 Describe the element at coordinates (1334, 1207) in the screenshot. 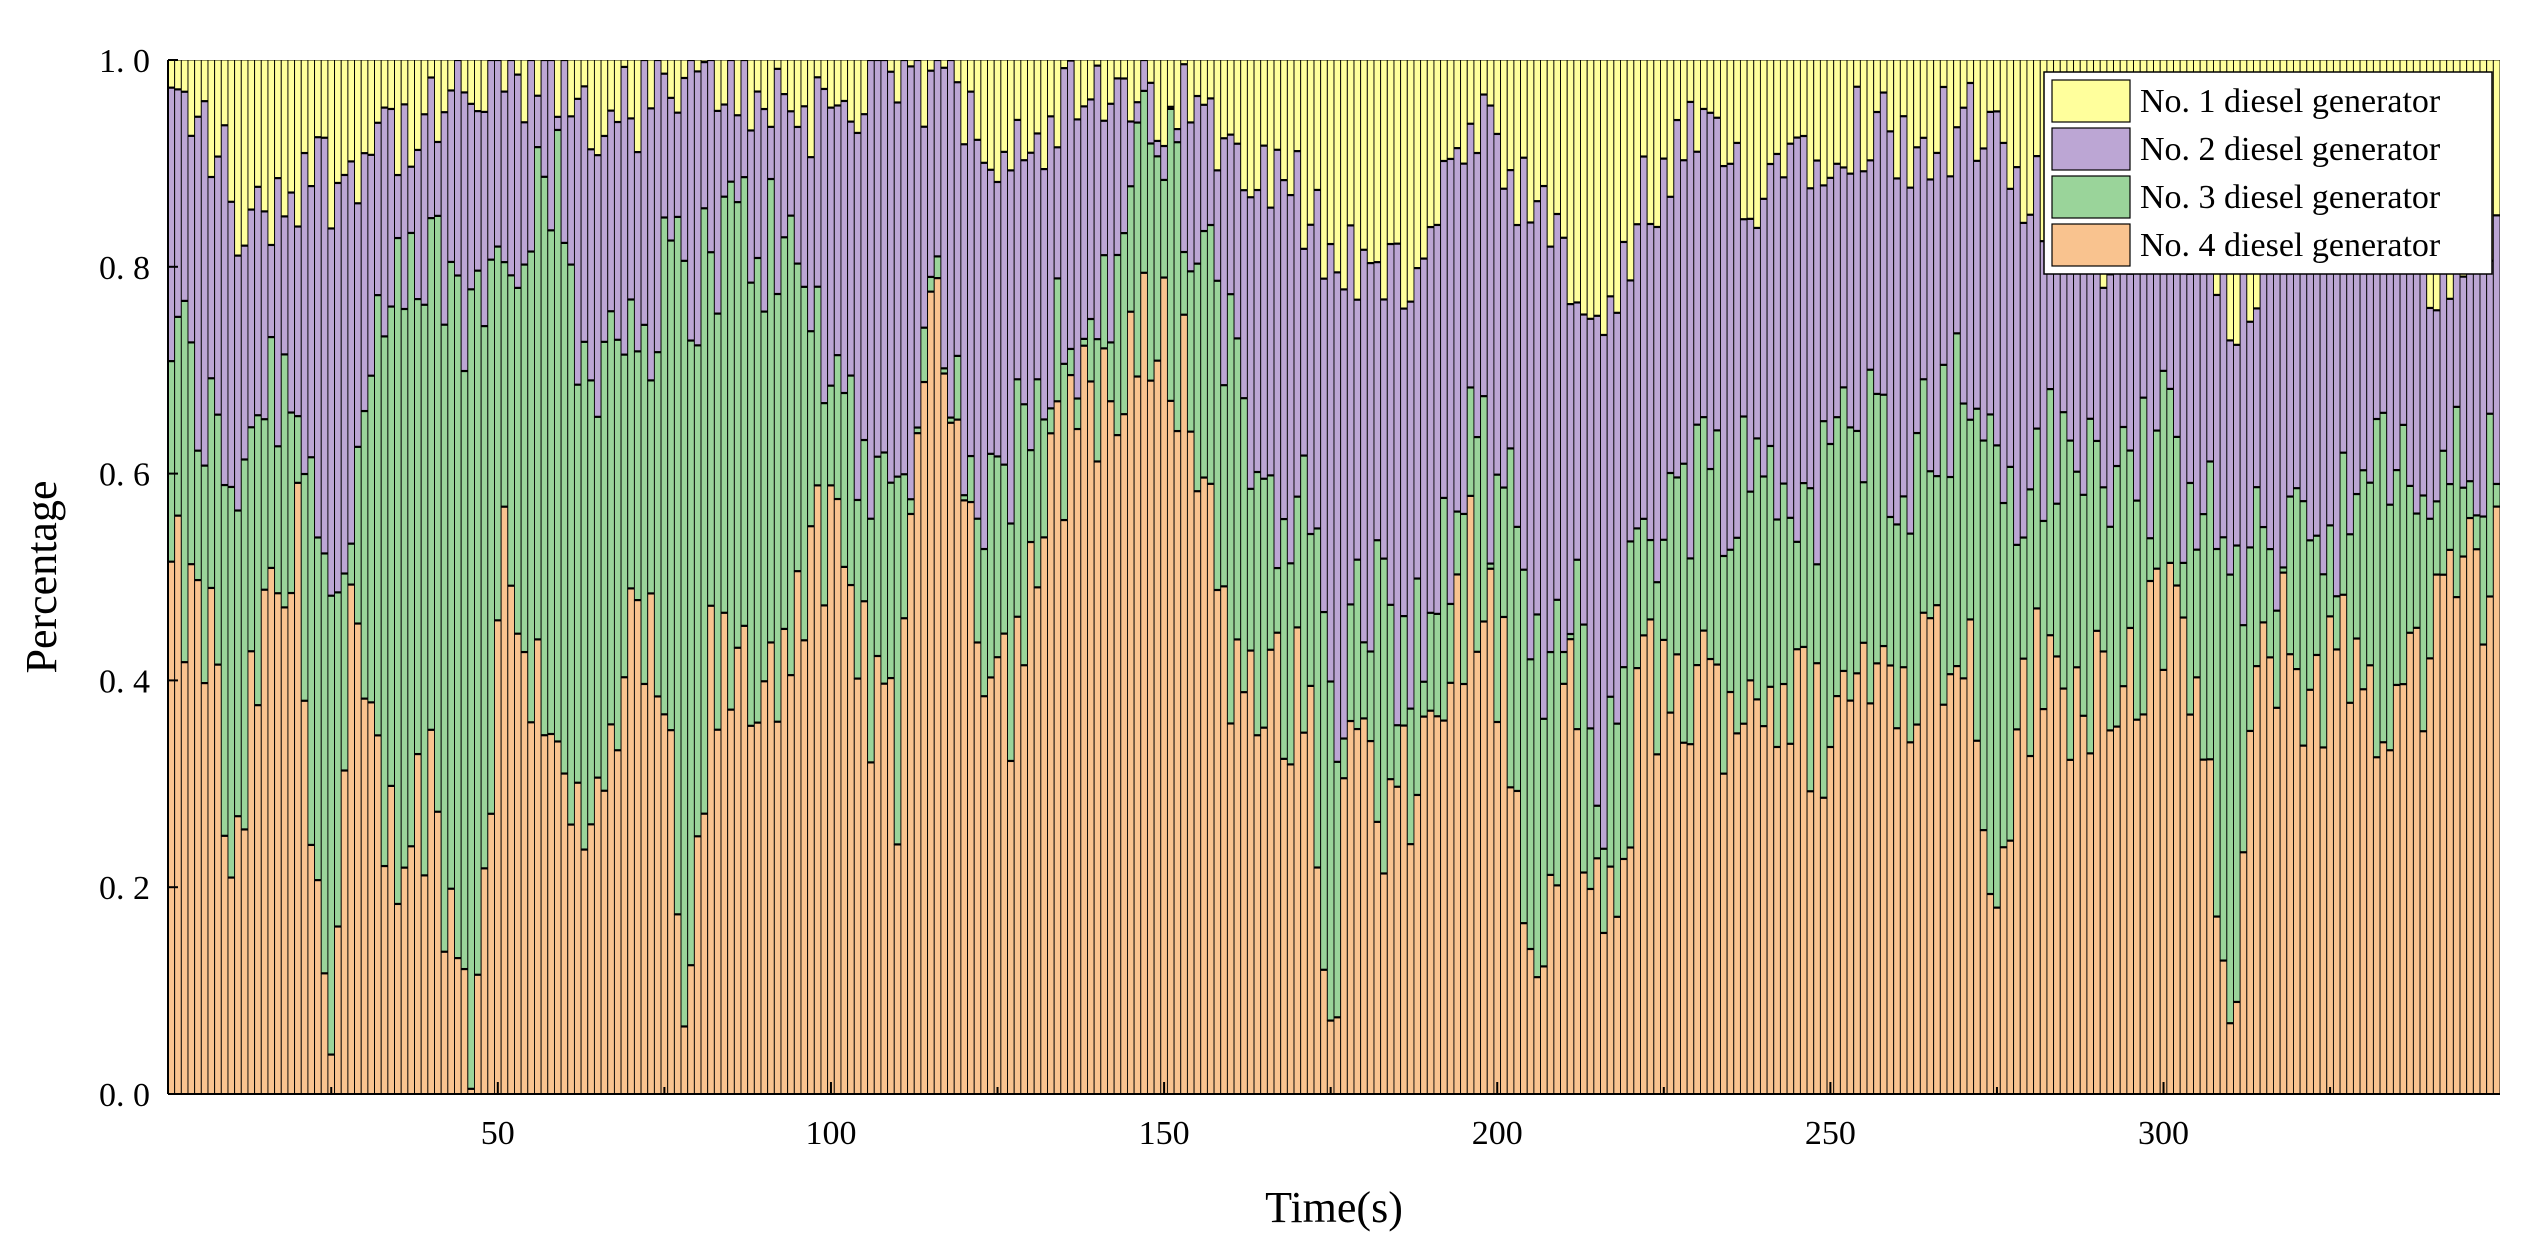

I see `x-axis-title: Time(s)` at that location.